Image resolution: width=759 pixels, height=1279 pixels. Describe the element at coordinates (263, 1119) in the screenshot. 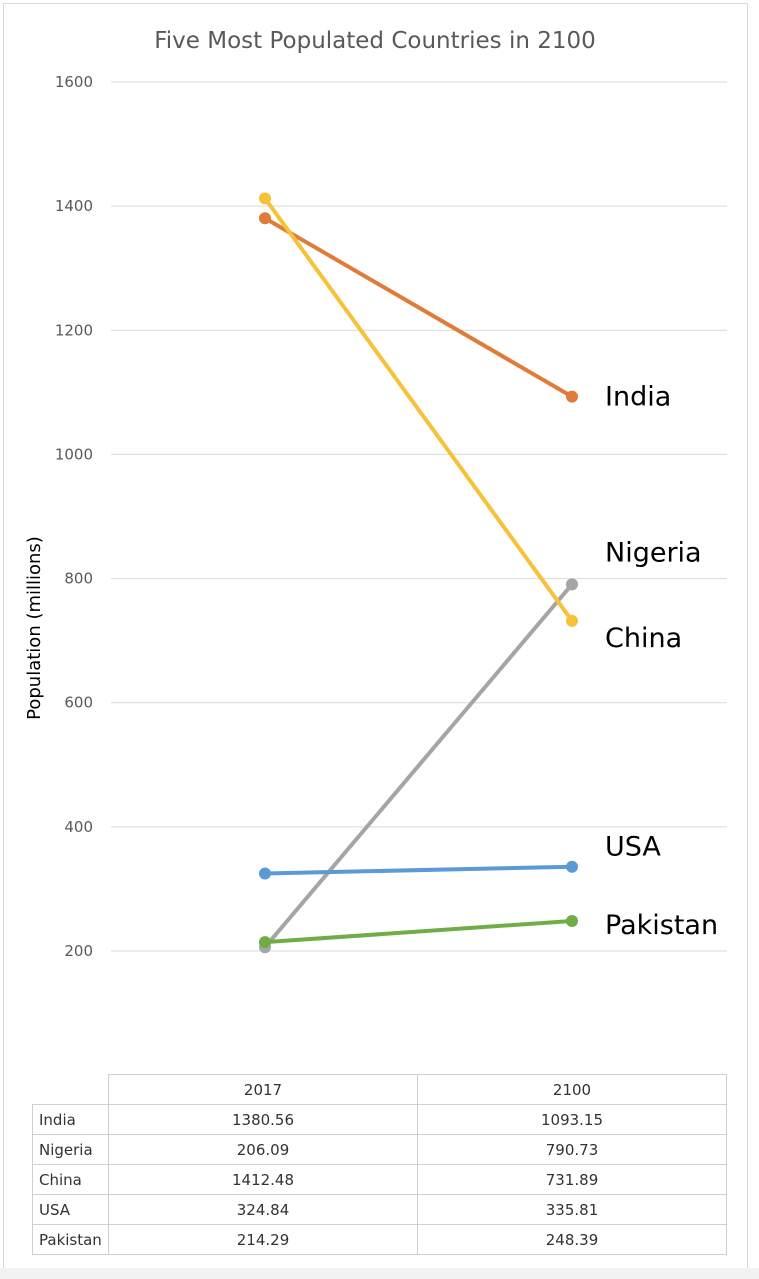

I see `table-cell: 1380.56` at that location.